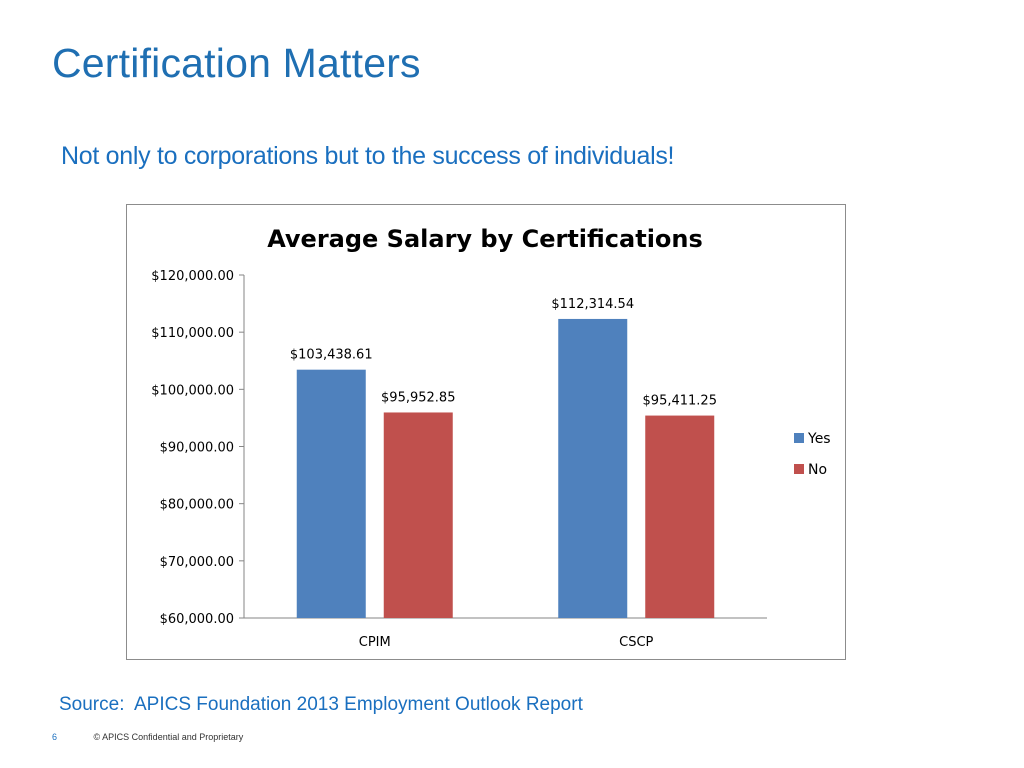 The height and width of the screenshot is (768, 1024). Describe the element at coordinates (197, 505) in the screenshot. I see `y-tick-label: $80,000.00` at that location.